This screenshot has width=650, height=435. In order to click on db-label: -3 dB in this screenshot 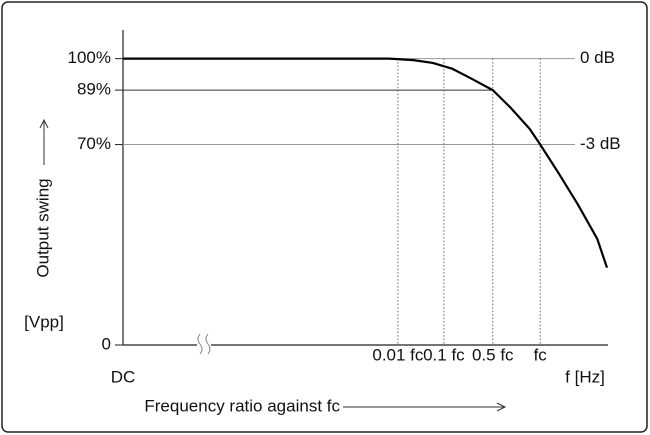, I will do `click(600, 143)`.